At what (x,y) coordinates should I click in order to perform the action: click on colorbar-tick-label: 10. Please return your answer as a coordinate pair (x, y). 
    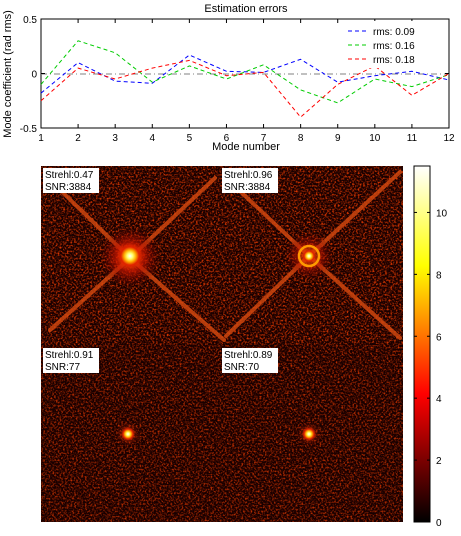
    Looking at the image, I should click on (442, 213).